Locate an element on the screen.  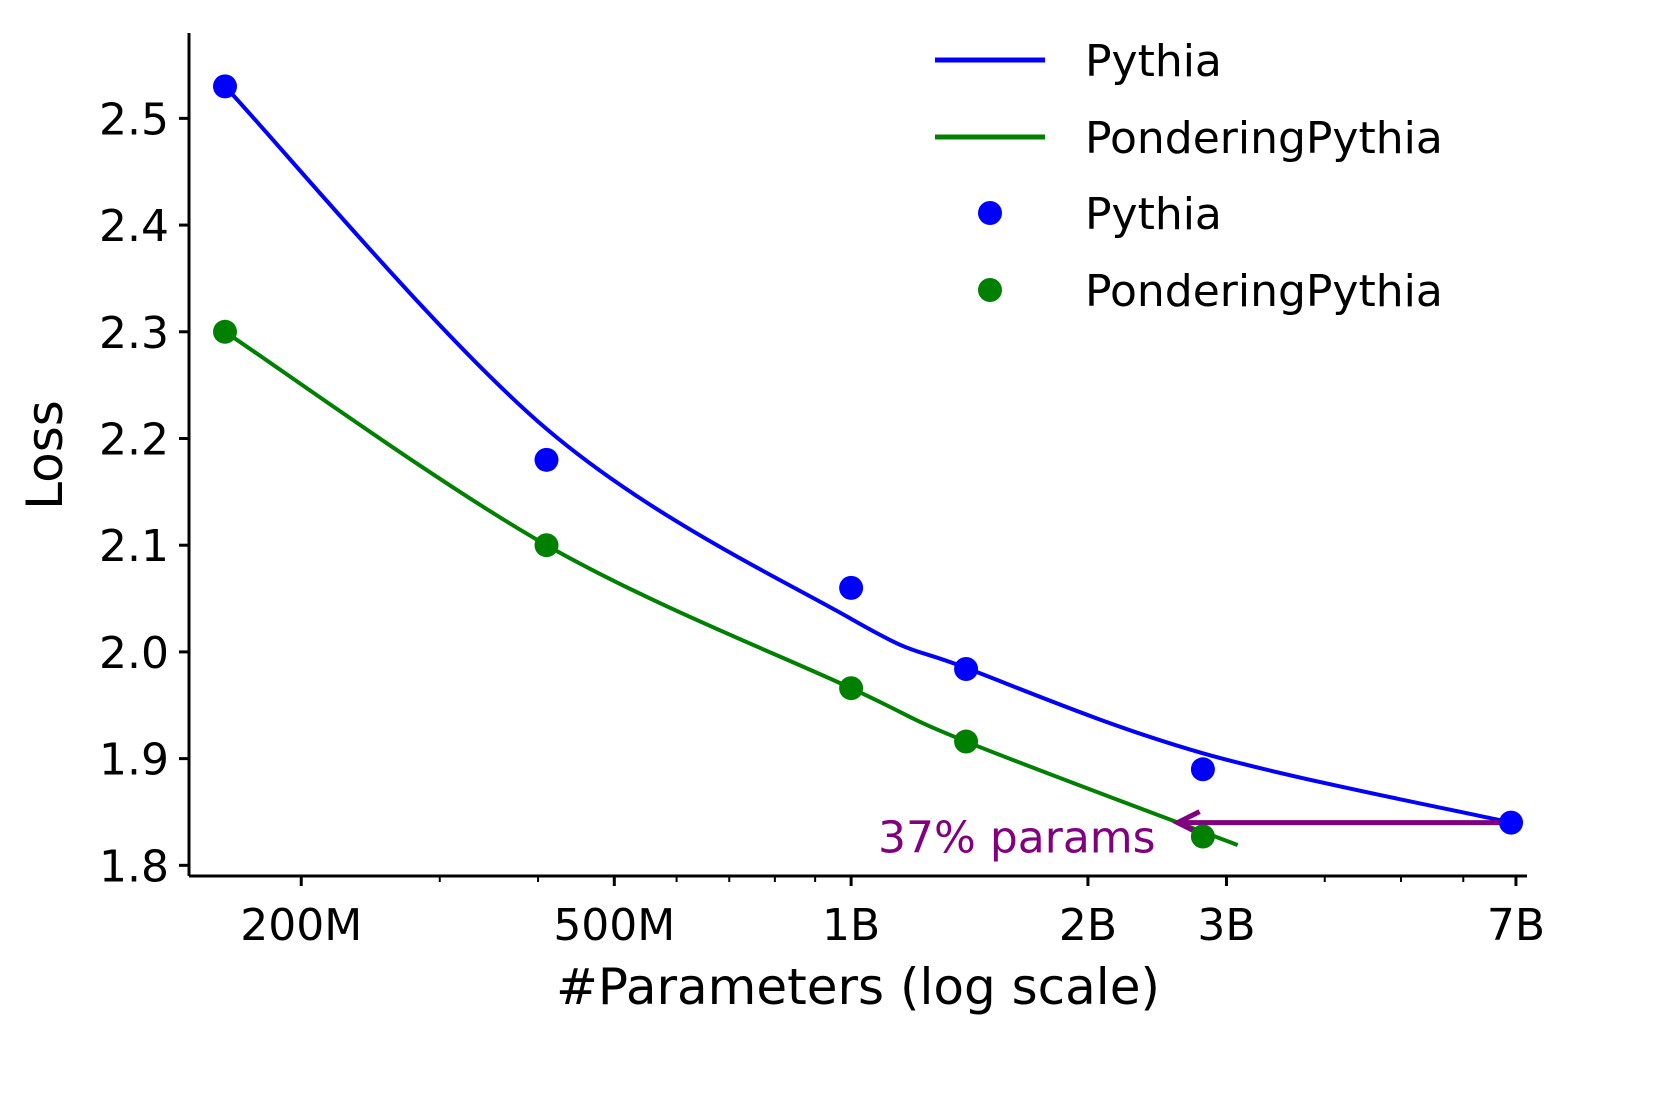
y-tick-label: 2.5 is located at coordinates (134, 119).